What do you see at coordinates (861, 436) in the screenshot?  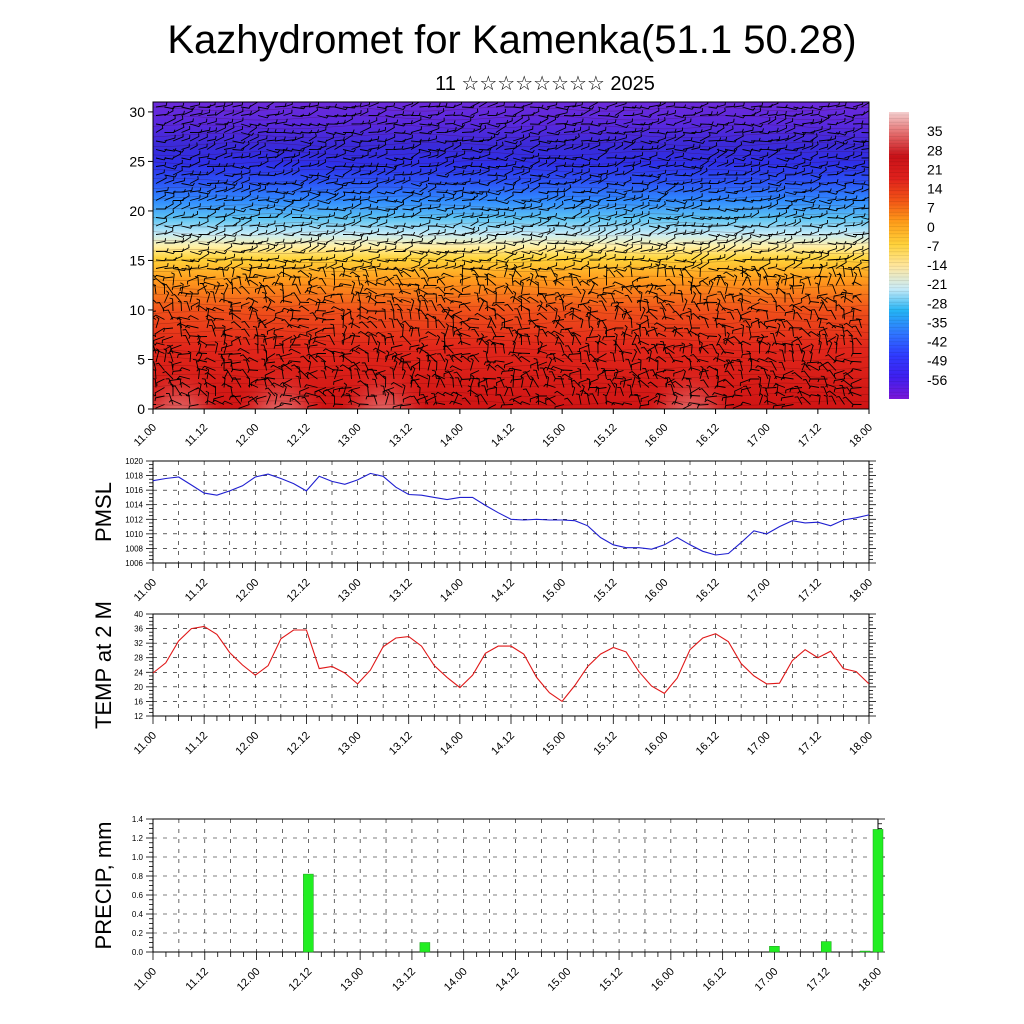 I see `field-xtick-label: 18.00` at bounding box center [861, 436].